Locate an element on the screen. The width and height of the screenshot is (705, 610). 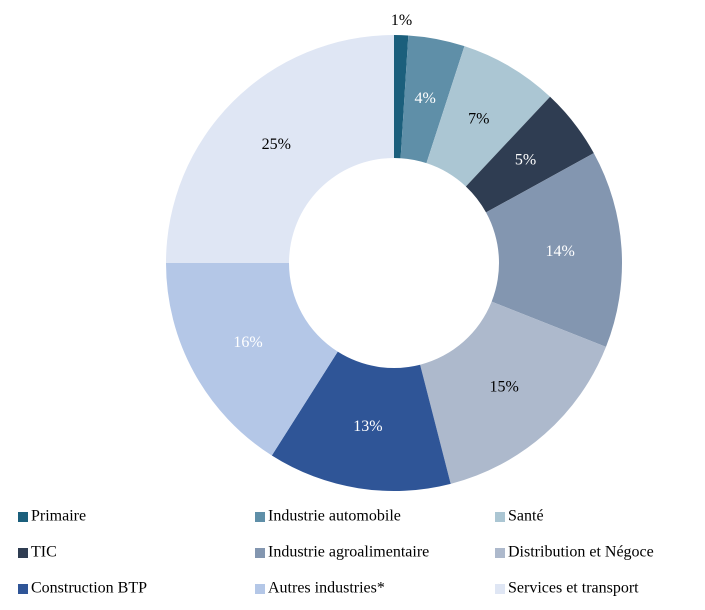
data-label: 13% is located at coordinates (367, 426).